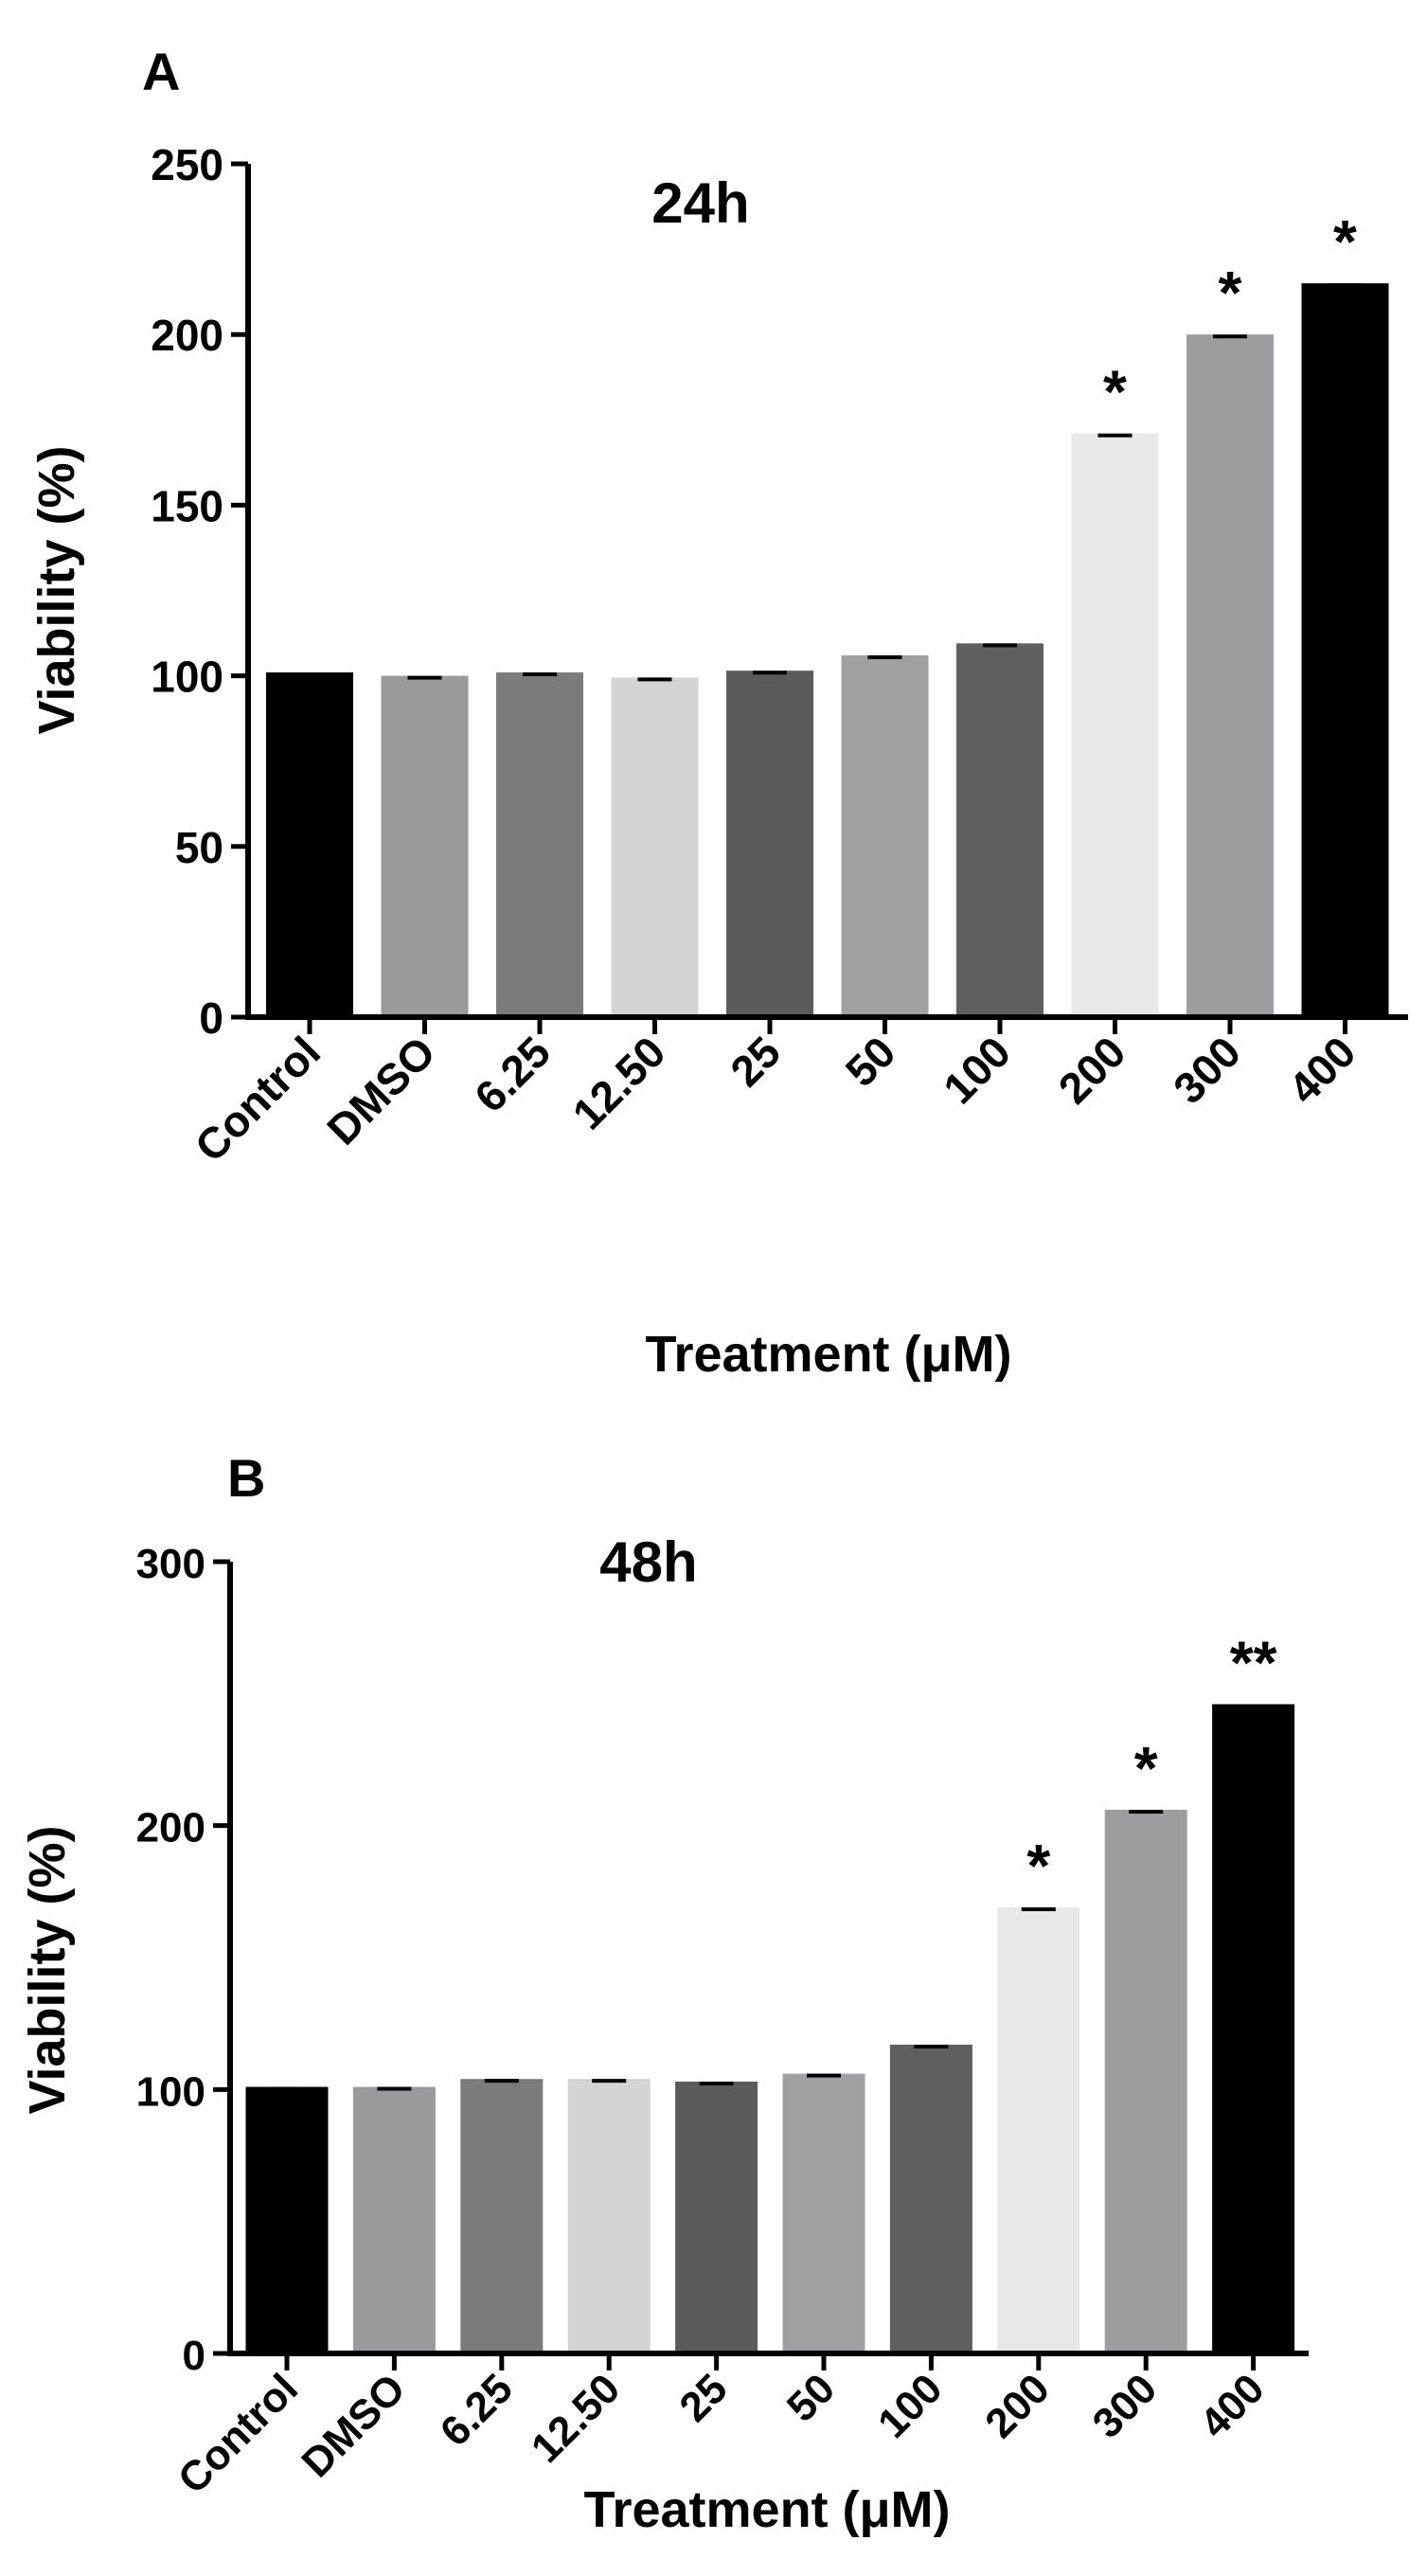 This screenshot has height=2576, width=1427. Describe the element at coordinates (199, 847) in the screenshot. I see `y-tick-label: 50` at that location.